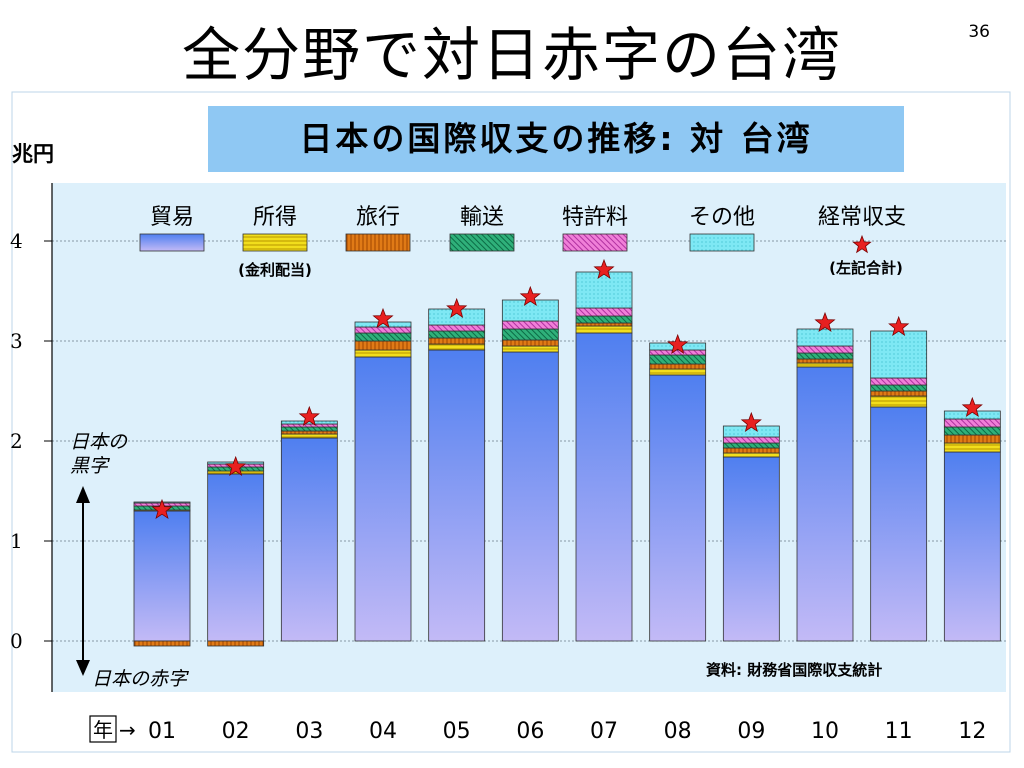  Describe the element at coordinates (604, 731) in the screenshot. I see `x-tick-label: 07` at that location.